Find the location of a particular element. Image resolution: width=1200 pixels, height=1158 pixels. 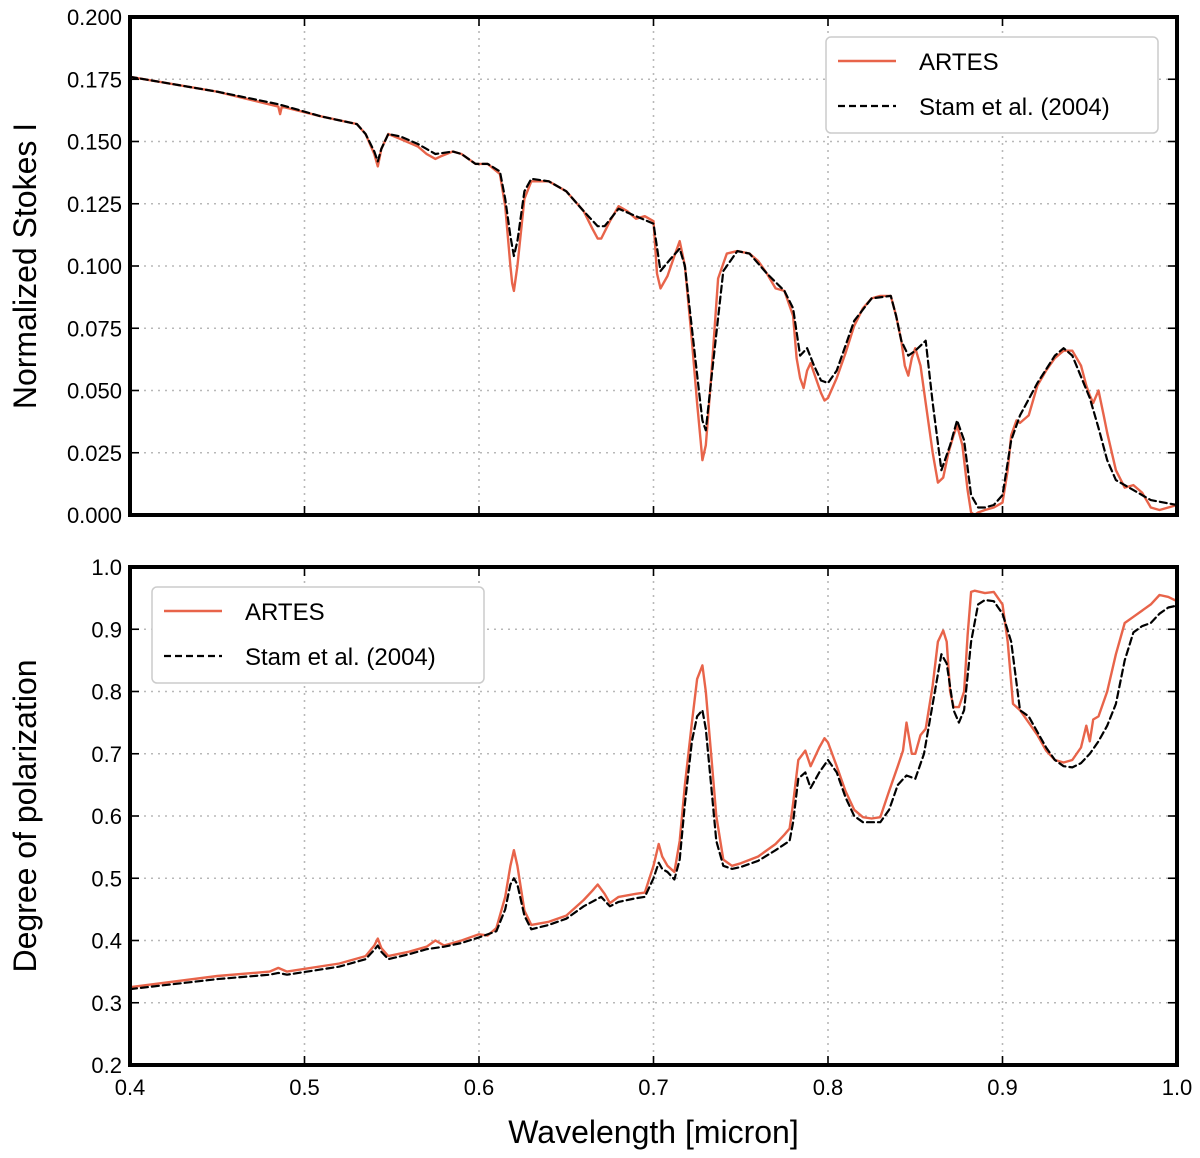

y-tick-label: 0.000 is located at coordinates (94, 515).